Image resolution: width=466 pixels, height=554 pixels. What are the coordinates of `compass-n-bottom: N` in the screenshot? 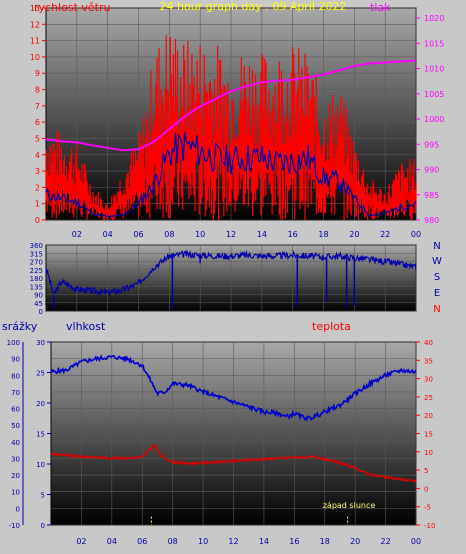 It's located at (436, 309).